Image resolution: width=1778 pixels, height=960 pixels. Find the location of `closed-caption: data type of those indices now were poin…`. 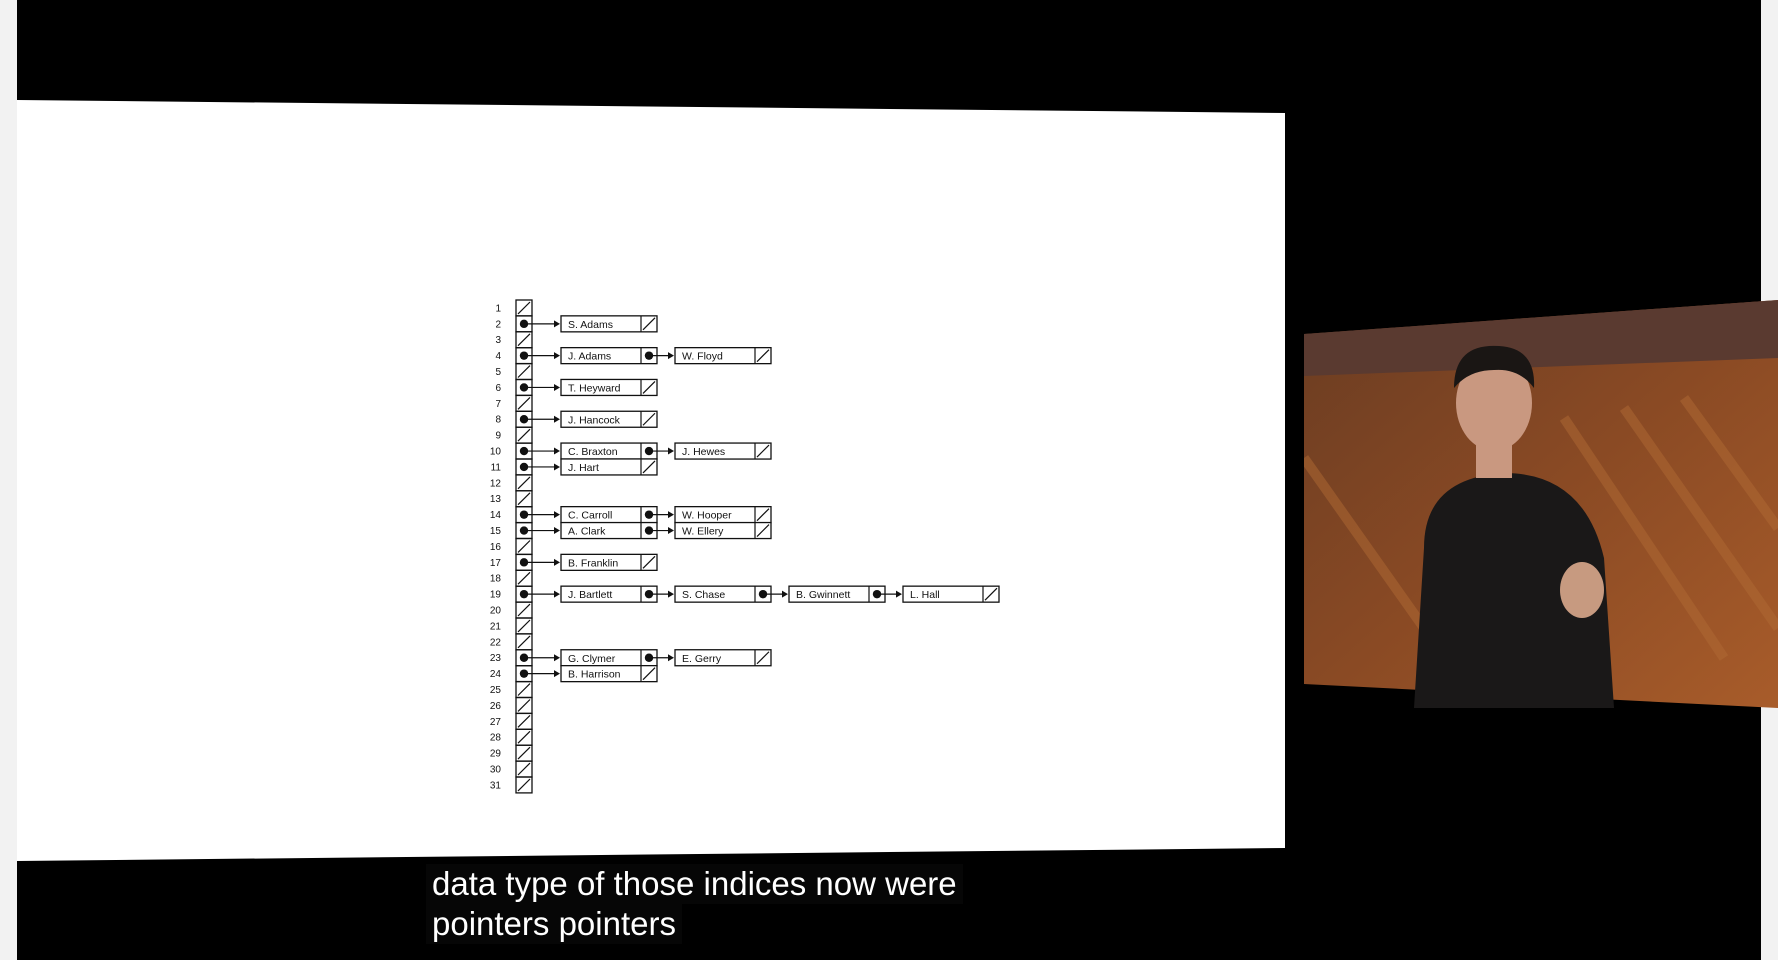

closed-caption: data type of those indices now were poin… is located at coordinates (694, 904).